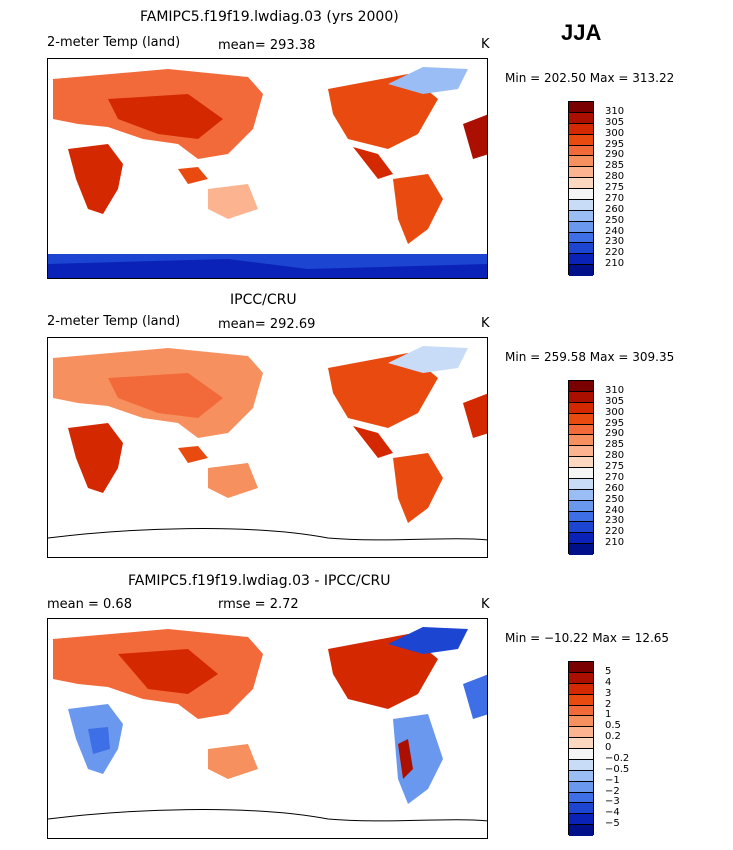  Describe the element at coordinates (613, 726) in the screenshot. I see `colorbar-tick-label: 0.5` at that location.